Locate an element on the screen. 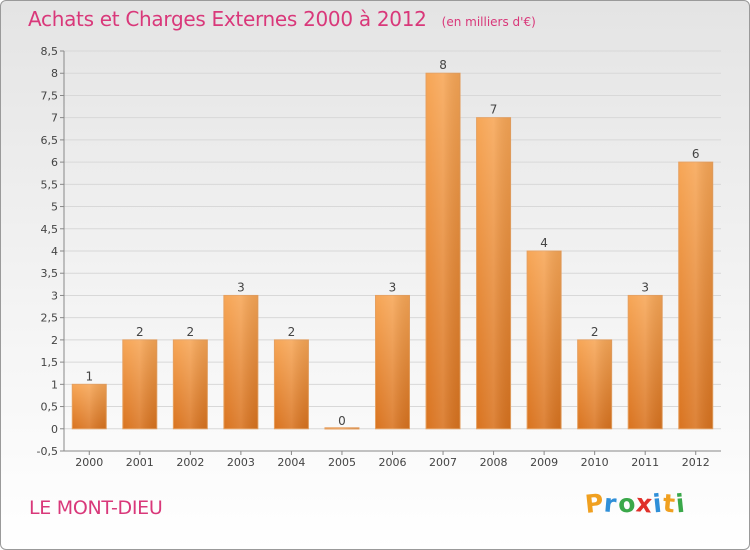  x-tick-label: 2011 is located at coordinates (645, 462).